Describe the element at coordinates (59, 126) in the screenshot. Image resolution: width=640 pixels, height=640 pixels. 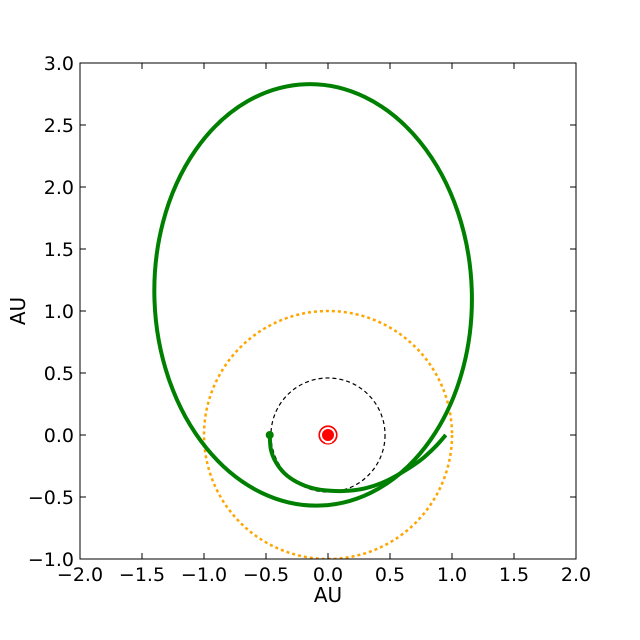
I see `y-tick-label: 2.5` at that location.